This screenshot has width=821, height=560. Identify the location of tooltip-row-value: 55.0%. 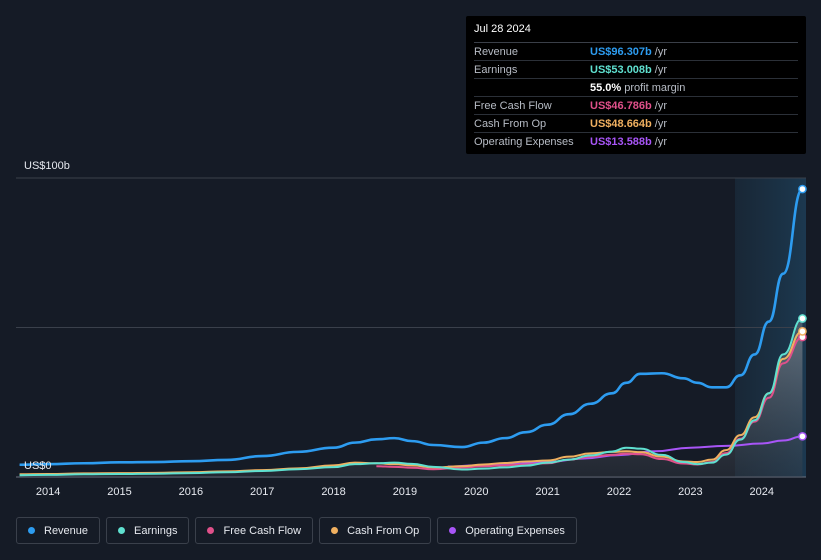
(606, 87).